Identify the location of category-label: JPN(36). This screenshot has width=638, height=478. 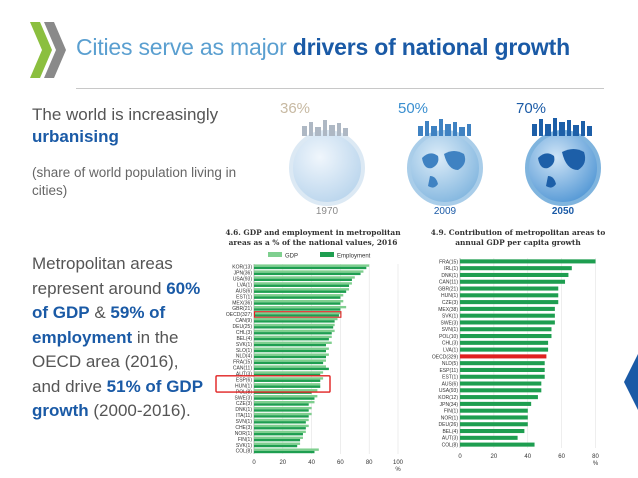
(243, 274).